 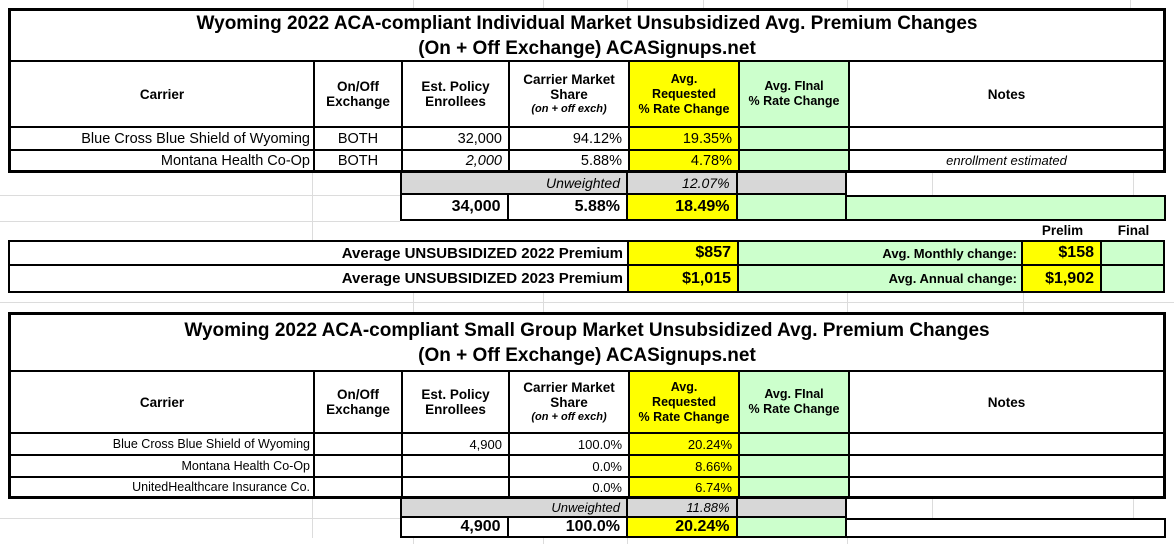 I want to click on requested-rate-value: 19.35%, so click(x=707, y=138).